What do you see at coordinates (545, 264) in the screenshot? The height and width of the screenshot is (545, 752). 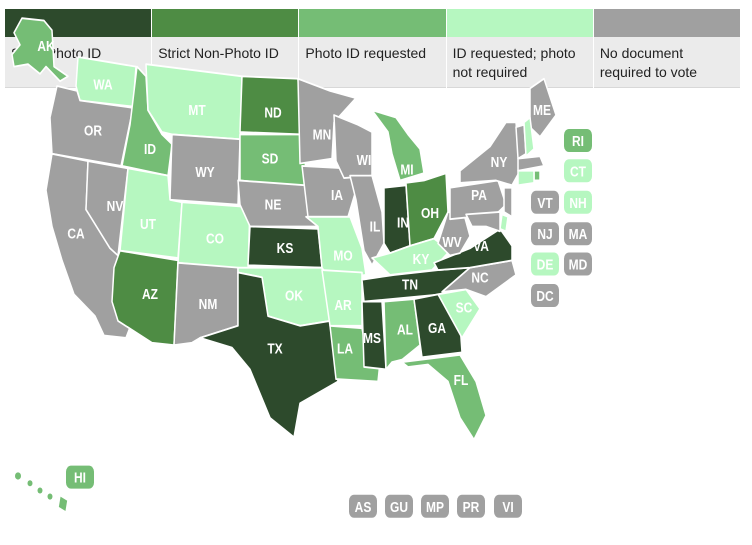 I see `badge-de` at bounding box center [545, 264].